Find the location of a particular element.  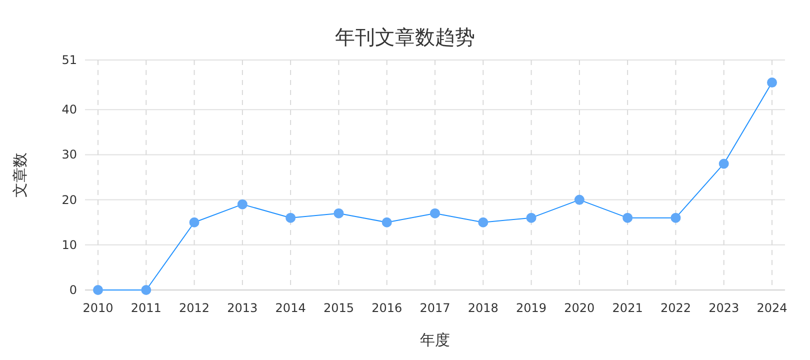

y-axis-title: 文章数 is located at coordinates (20, 175).